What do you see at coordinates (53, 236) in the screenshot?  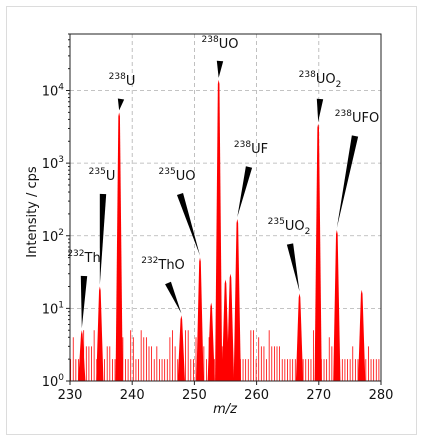 I see `y-tick-label: 10²` at bounding box center [53, 236].